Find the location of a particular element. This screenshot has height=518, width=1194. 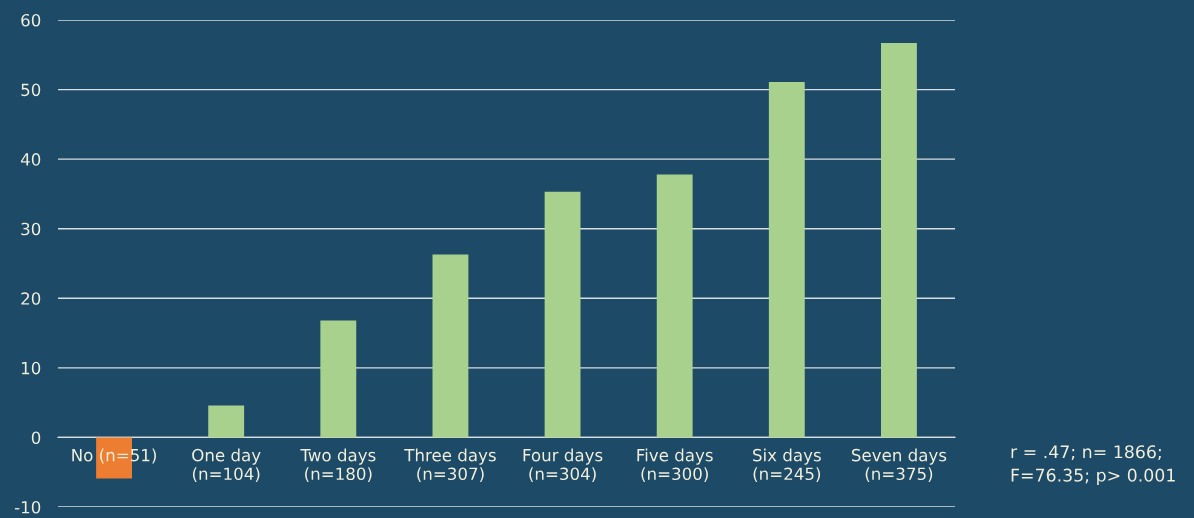

x-tick-label: Four days (n=304) is located at coordinates (563, 465).